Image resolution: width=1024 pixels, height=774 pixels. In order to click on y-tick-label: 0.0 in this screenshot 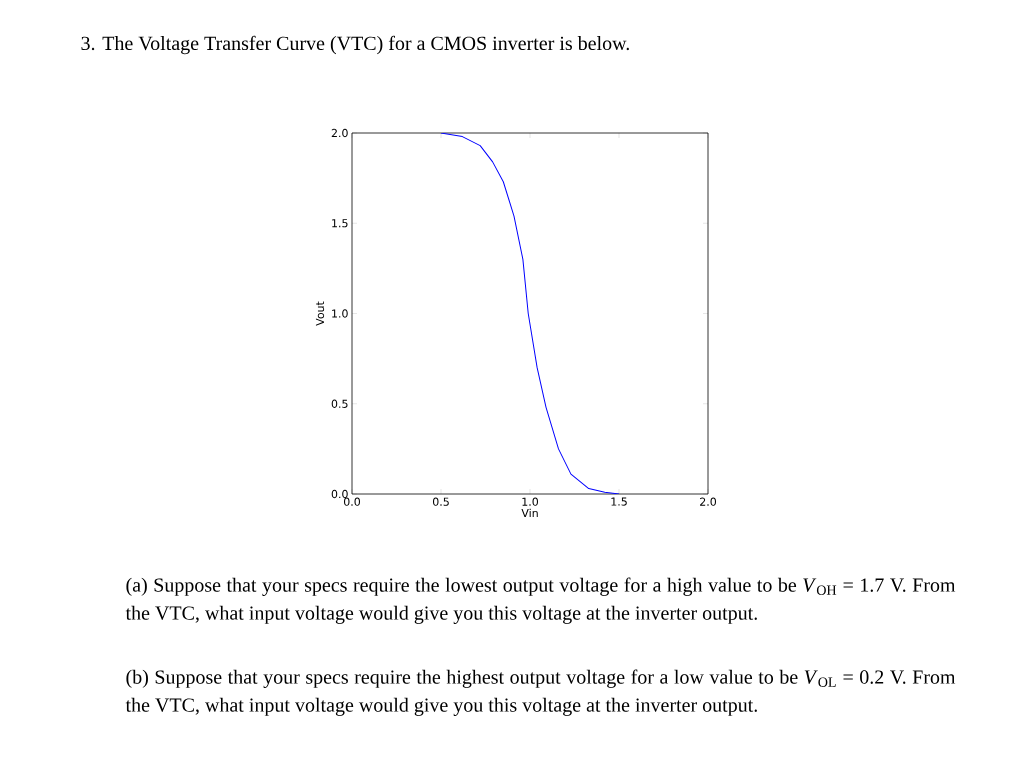, I will do `click(339, 494)`.